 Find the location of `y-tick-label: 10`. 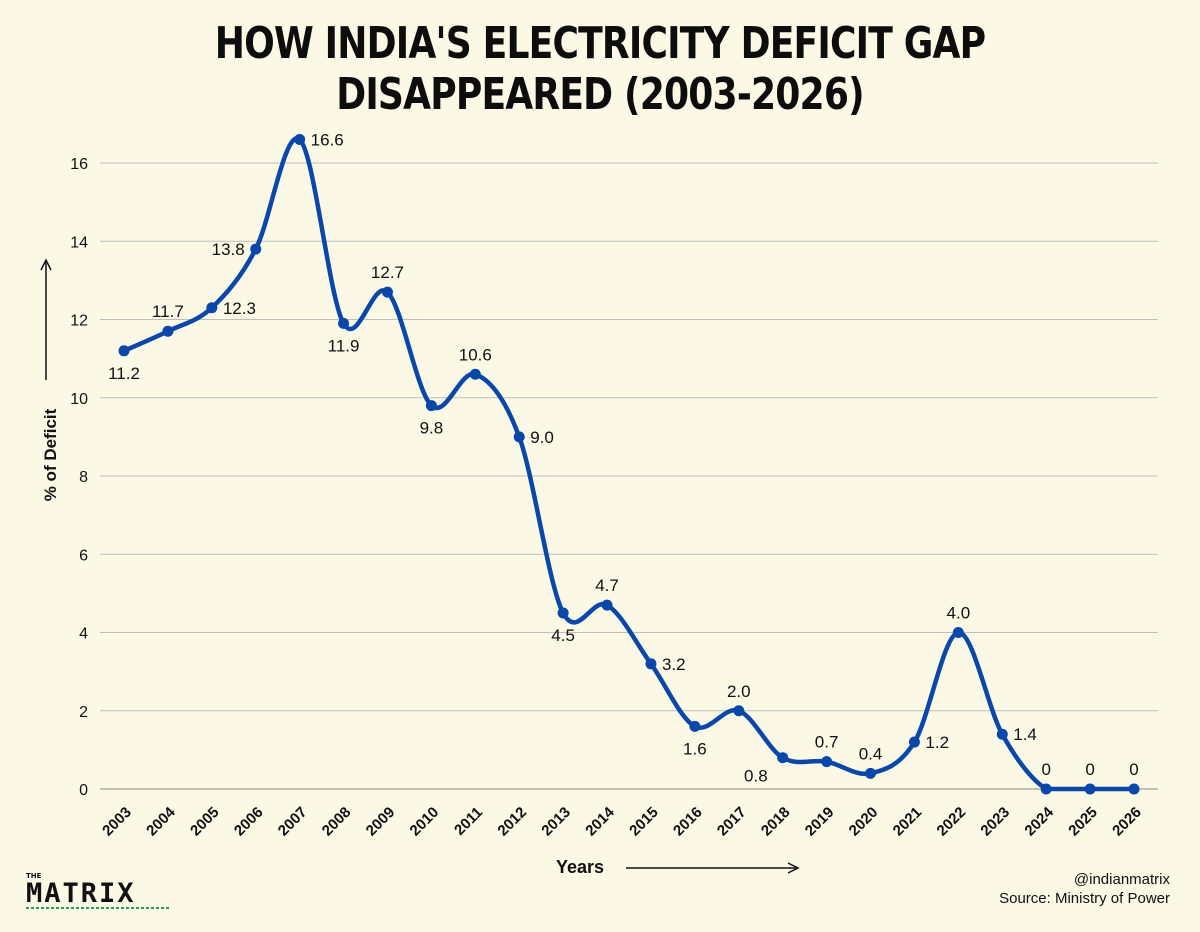

y-tick-label: 10 is located at coordinates (79, 399).